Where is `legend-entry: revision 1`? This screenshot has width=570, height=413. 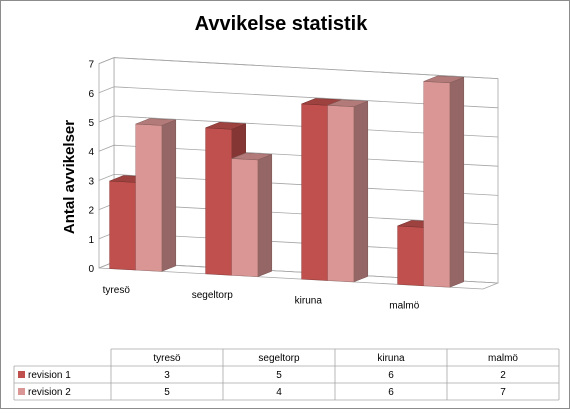
legend-entry: revision 1 is located at coordinates (49, 375).